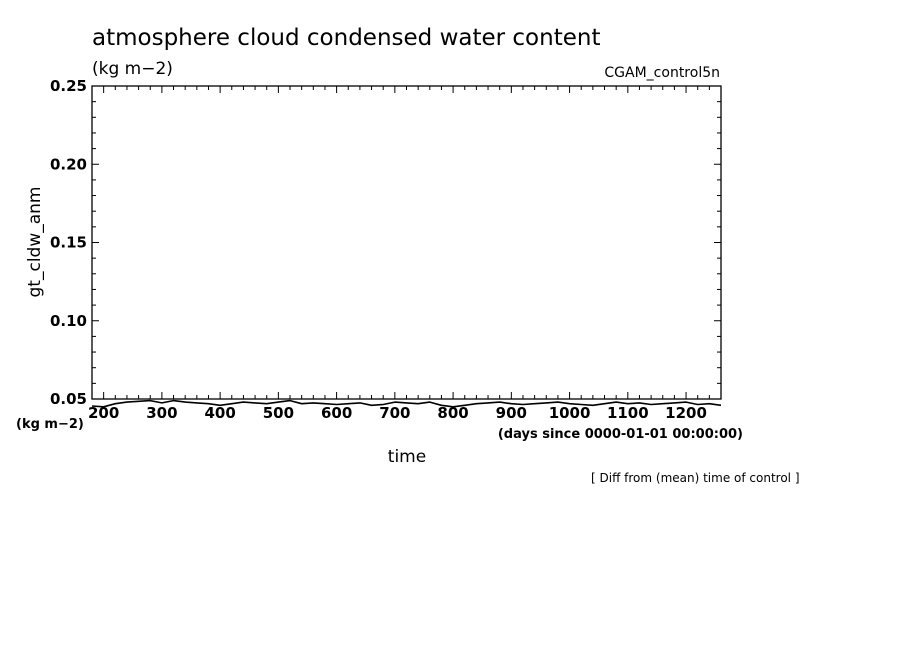 The width and height of the screenshot is (904, 654). I want to click on x-tick-label: 700, so click(394, 413).